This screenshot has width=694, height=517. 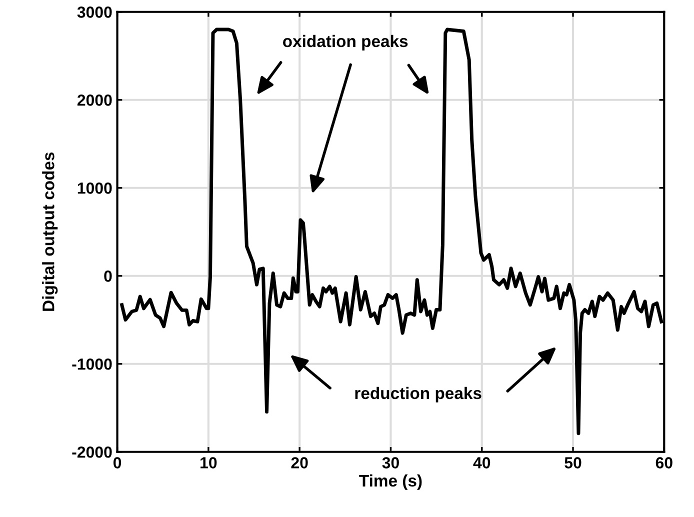 I want to click on x-tick-label: 10, so click(x=208, y=462).